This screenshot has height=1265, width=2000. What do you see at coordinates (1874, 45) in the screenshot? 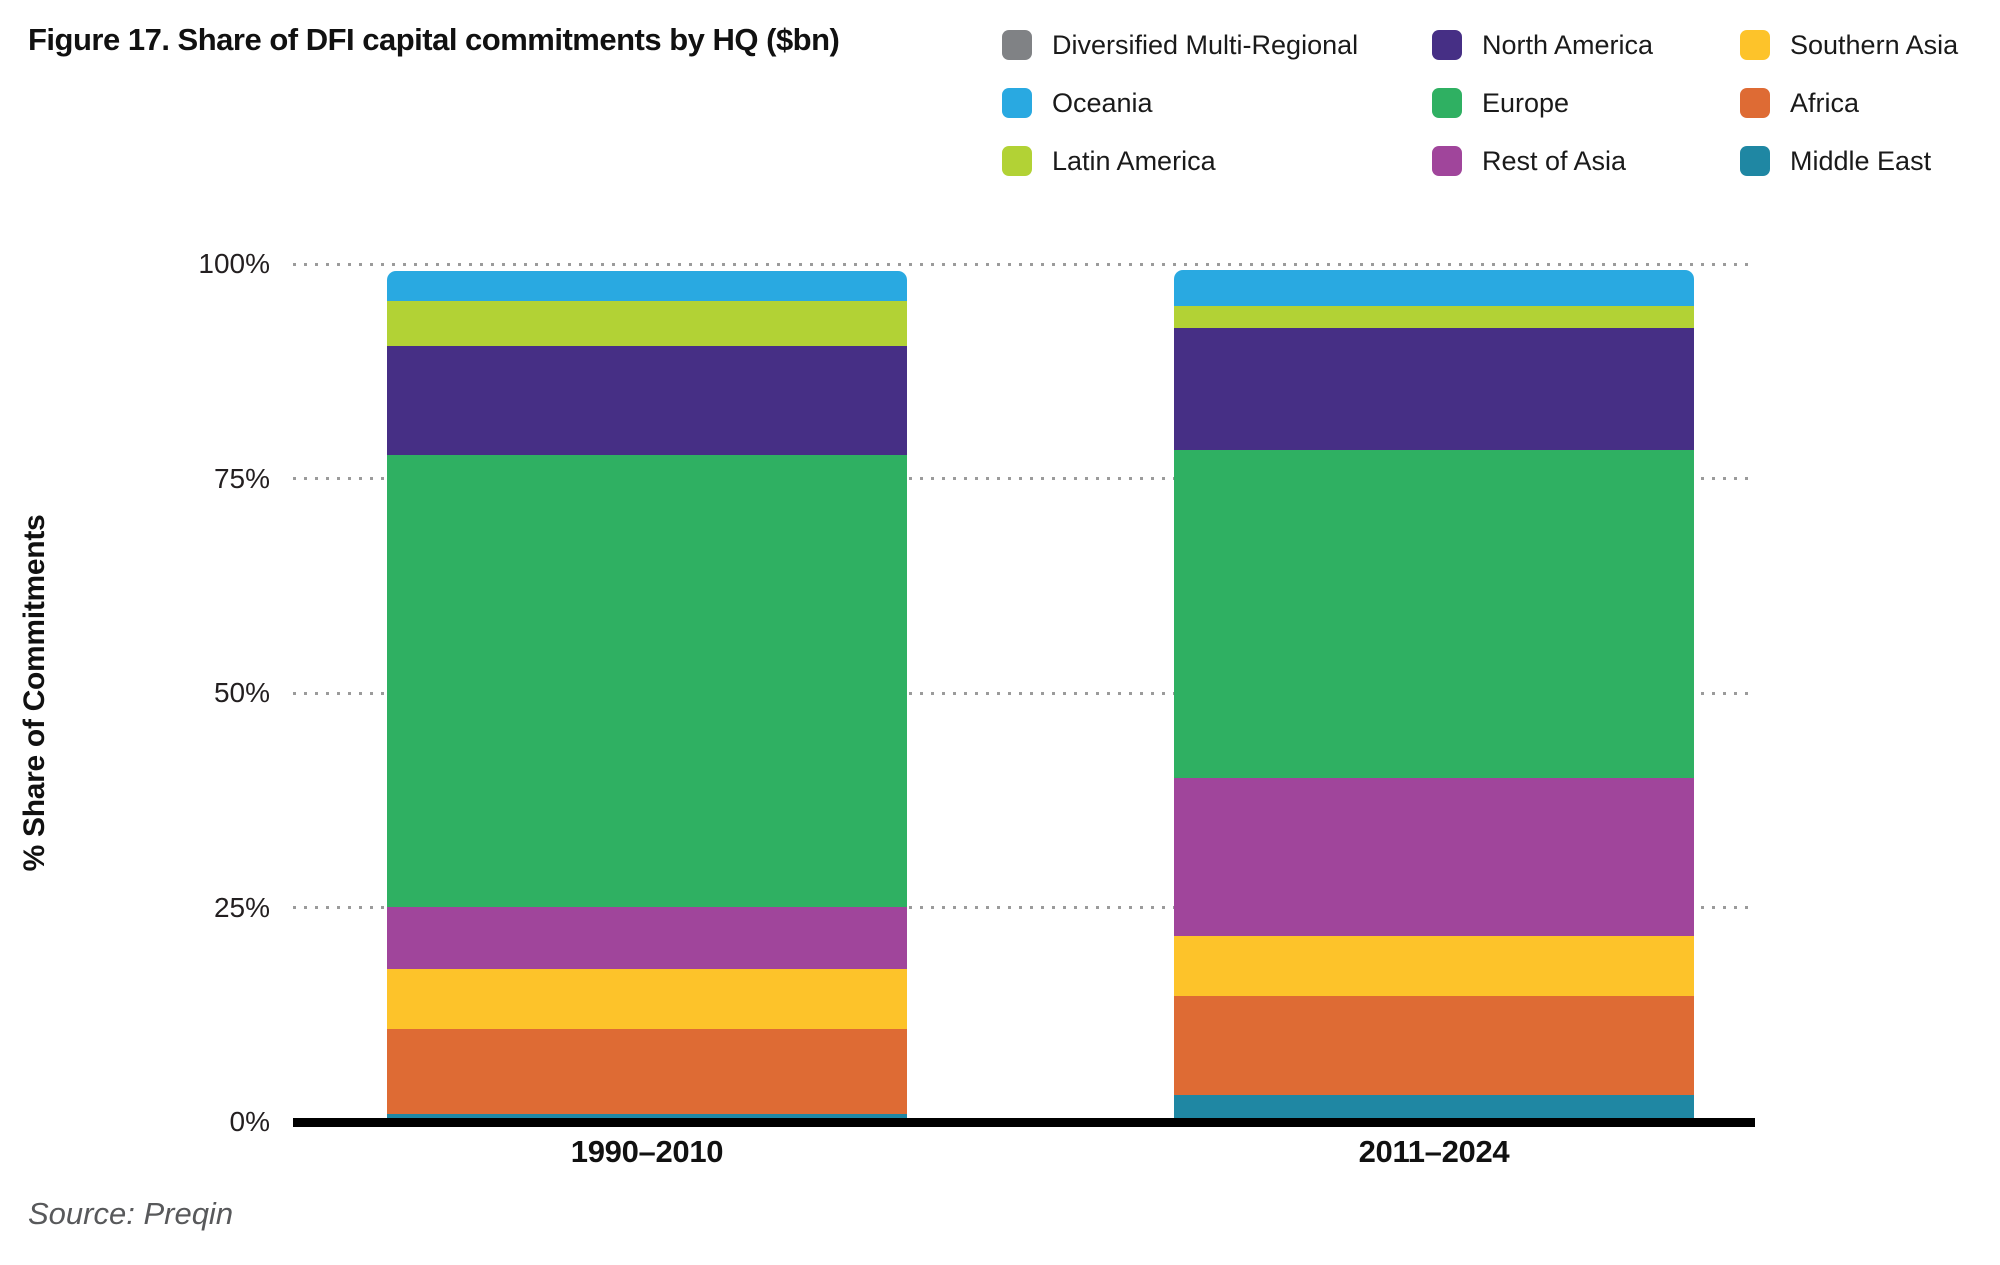
I see `legend-label: Southern Asia` at bounding box center [1874, 45].